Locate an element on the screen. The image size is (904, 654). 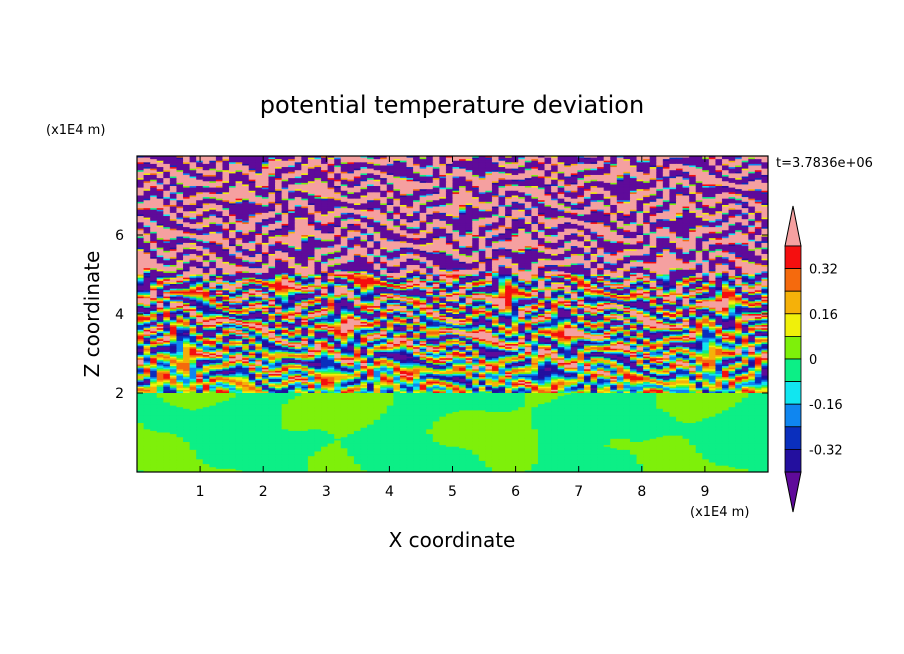
time-label: t=3.7836e+06 is located at coordinates (824, 163).